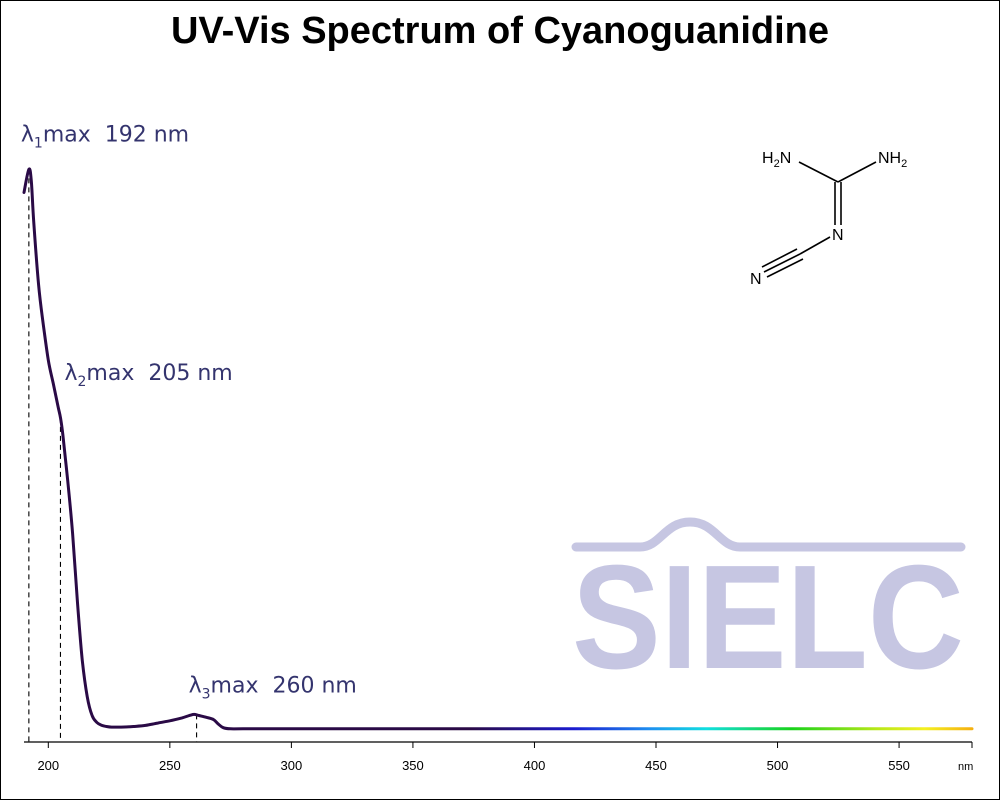 This screenshot has width=1000, height=800. I want to click on sielc-watermark: SIELC, so click(768, 608).